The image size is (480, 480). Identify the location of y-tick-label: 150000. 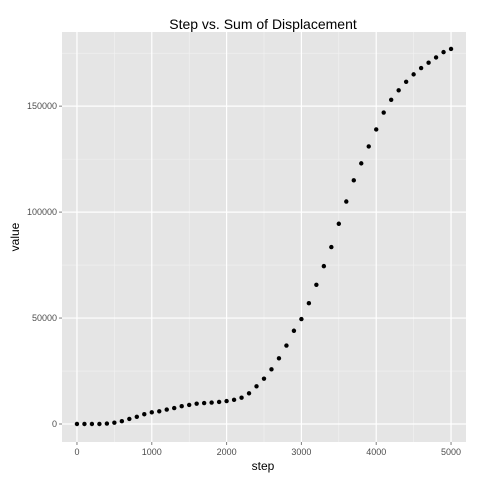
(42, 106).